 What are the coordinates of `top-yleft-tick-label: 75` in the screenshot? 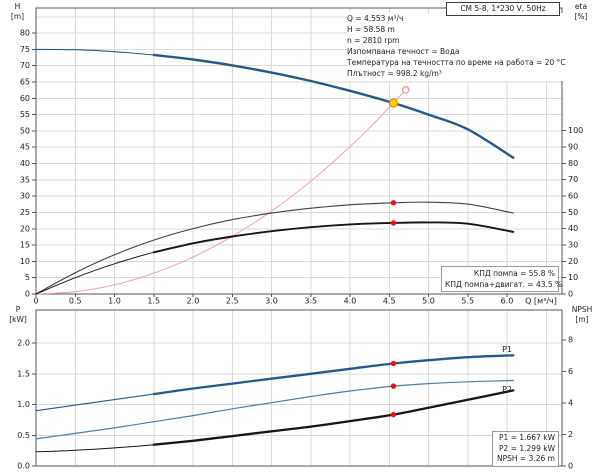 It's located at (25, 49).